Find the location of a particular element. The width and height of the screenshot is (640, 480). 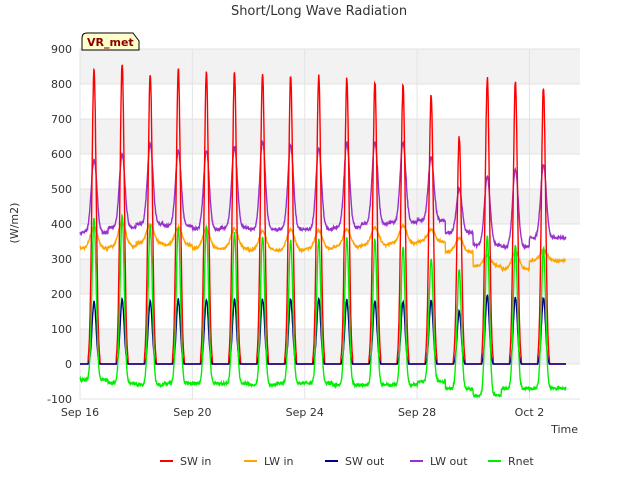

y-tick-label: 500 is located at coordinates (61, 189).